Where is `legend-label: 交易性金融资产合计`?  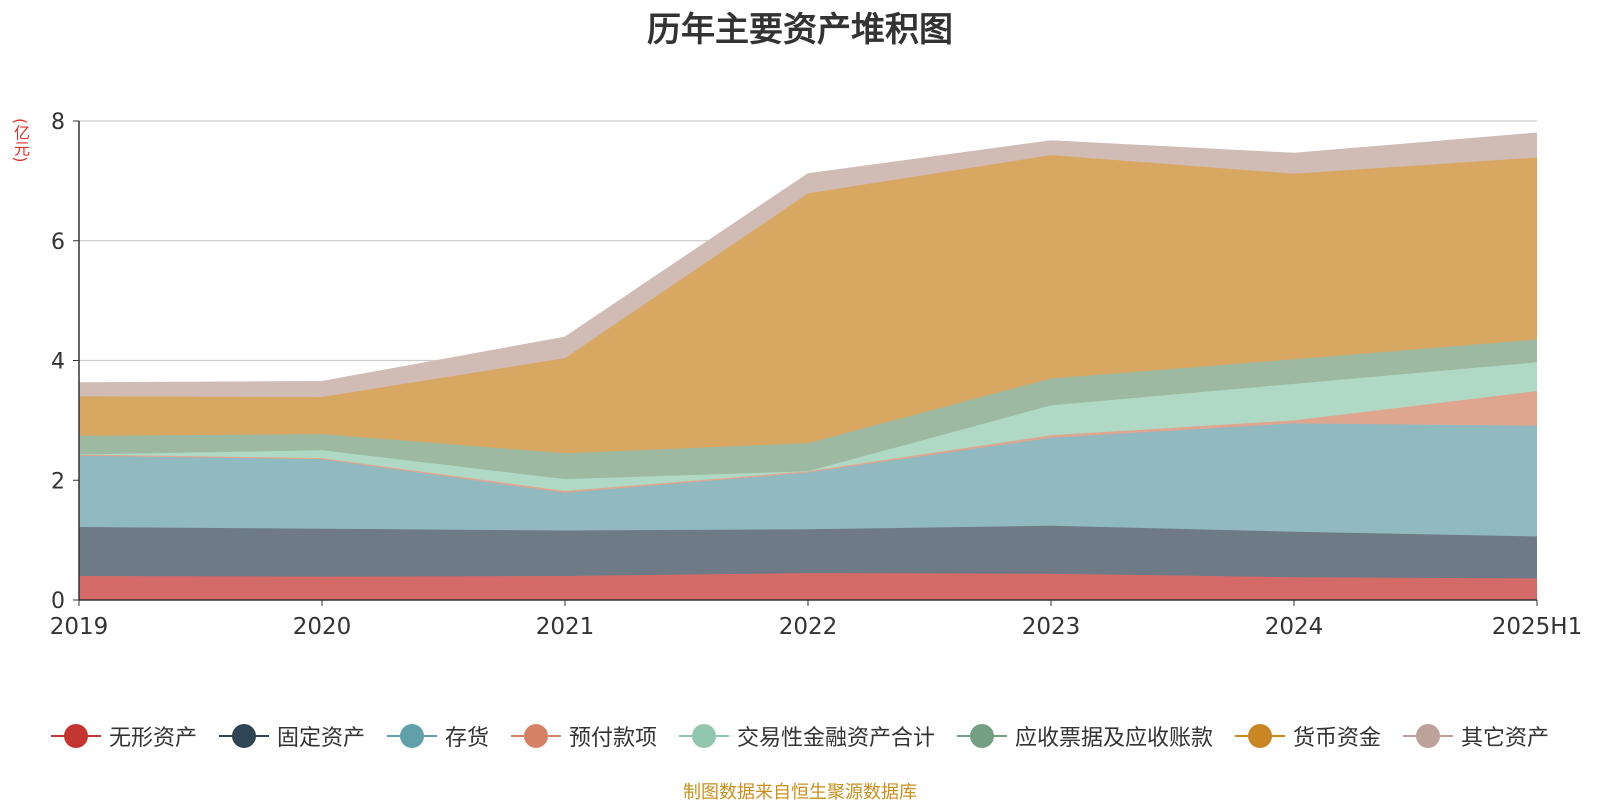 legend-label: 交易性金融资产合计 is located at coordinates (836, 738).